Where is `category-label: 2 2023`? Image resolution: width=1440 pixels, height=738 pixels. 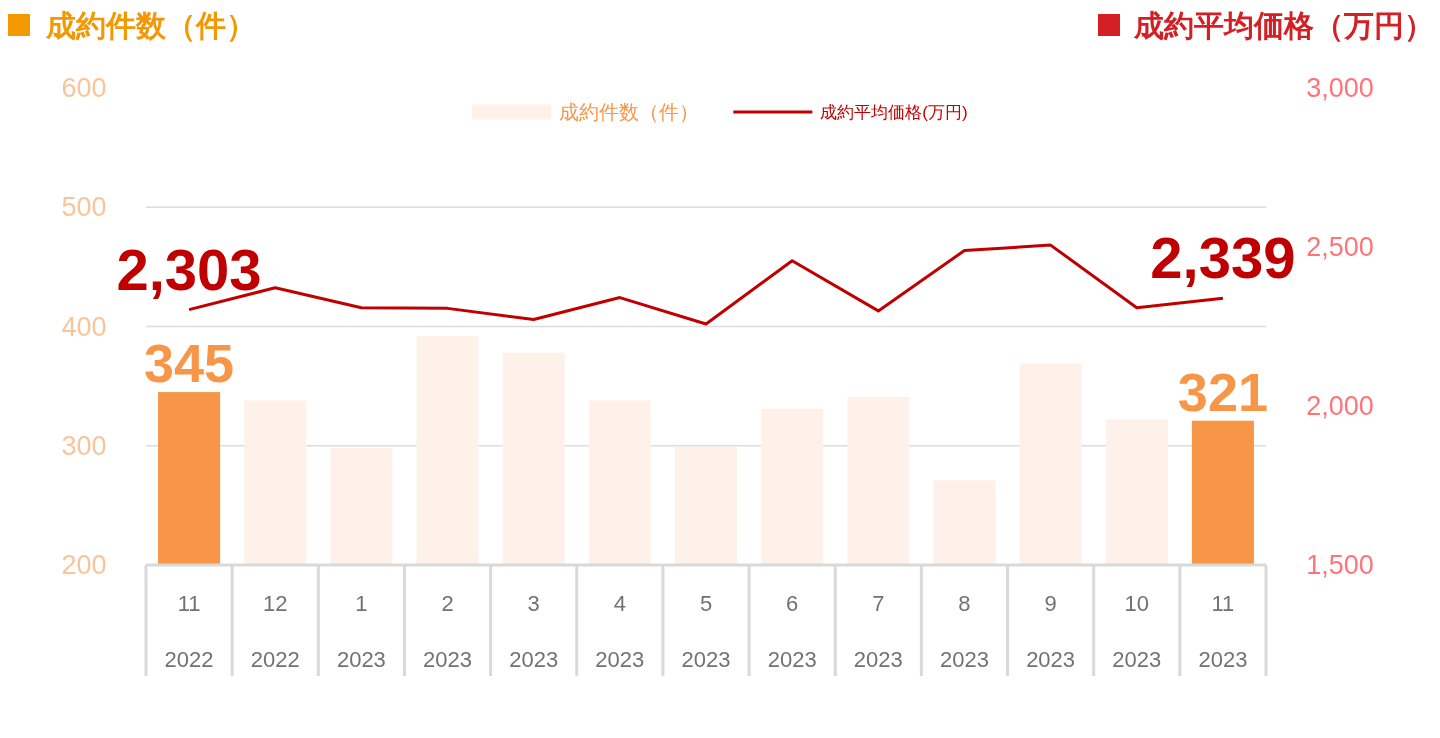
category-label: 2 2023 is located at coordinates (448, 631).